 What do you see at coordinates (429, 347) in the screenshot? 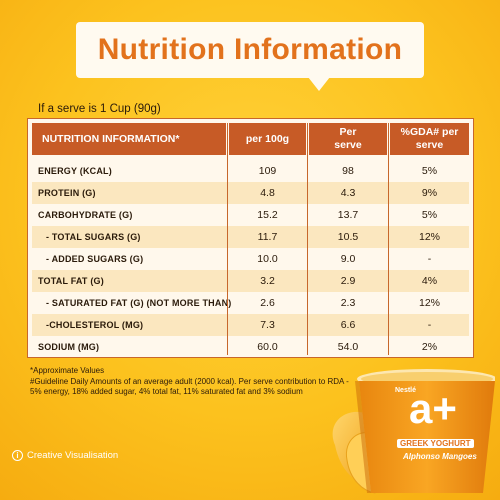
I see `gda-value: 2%` at bounding box center [429, 347].